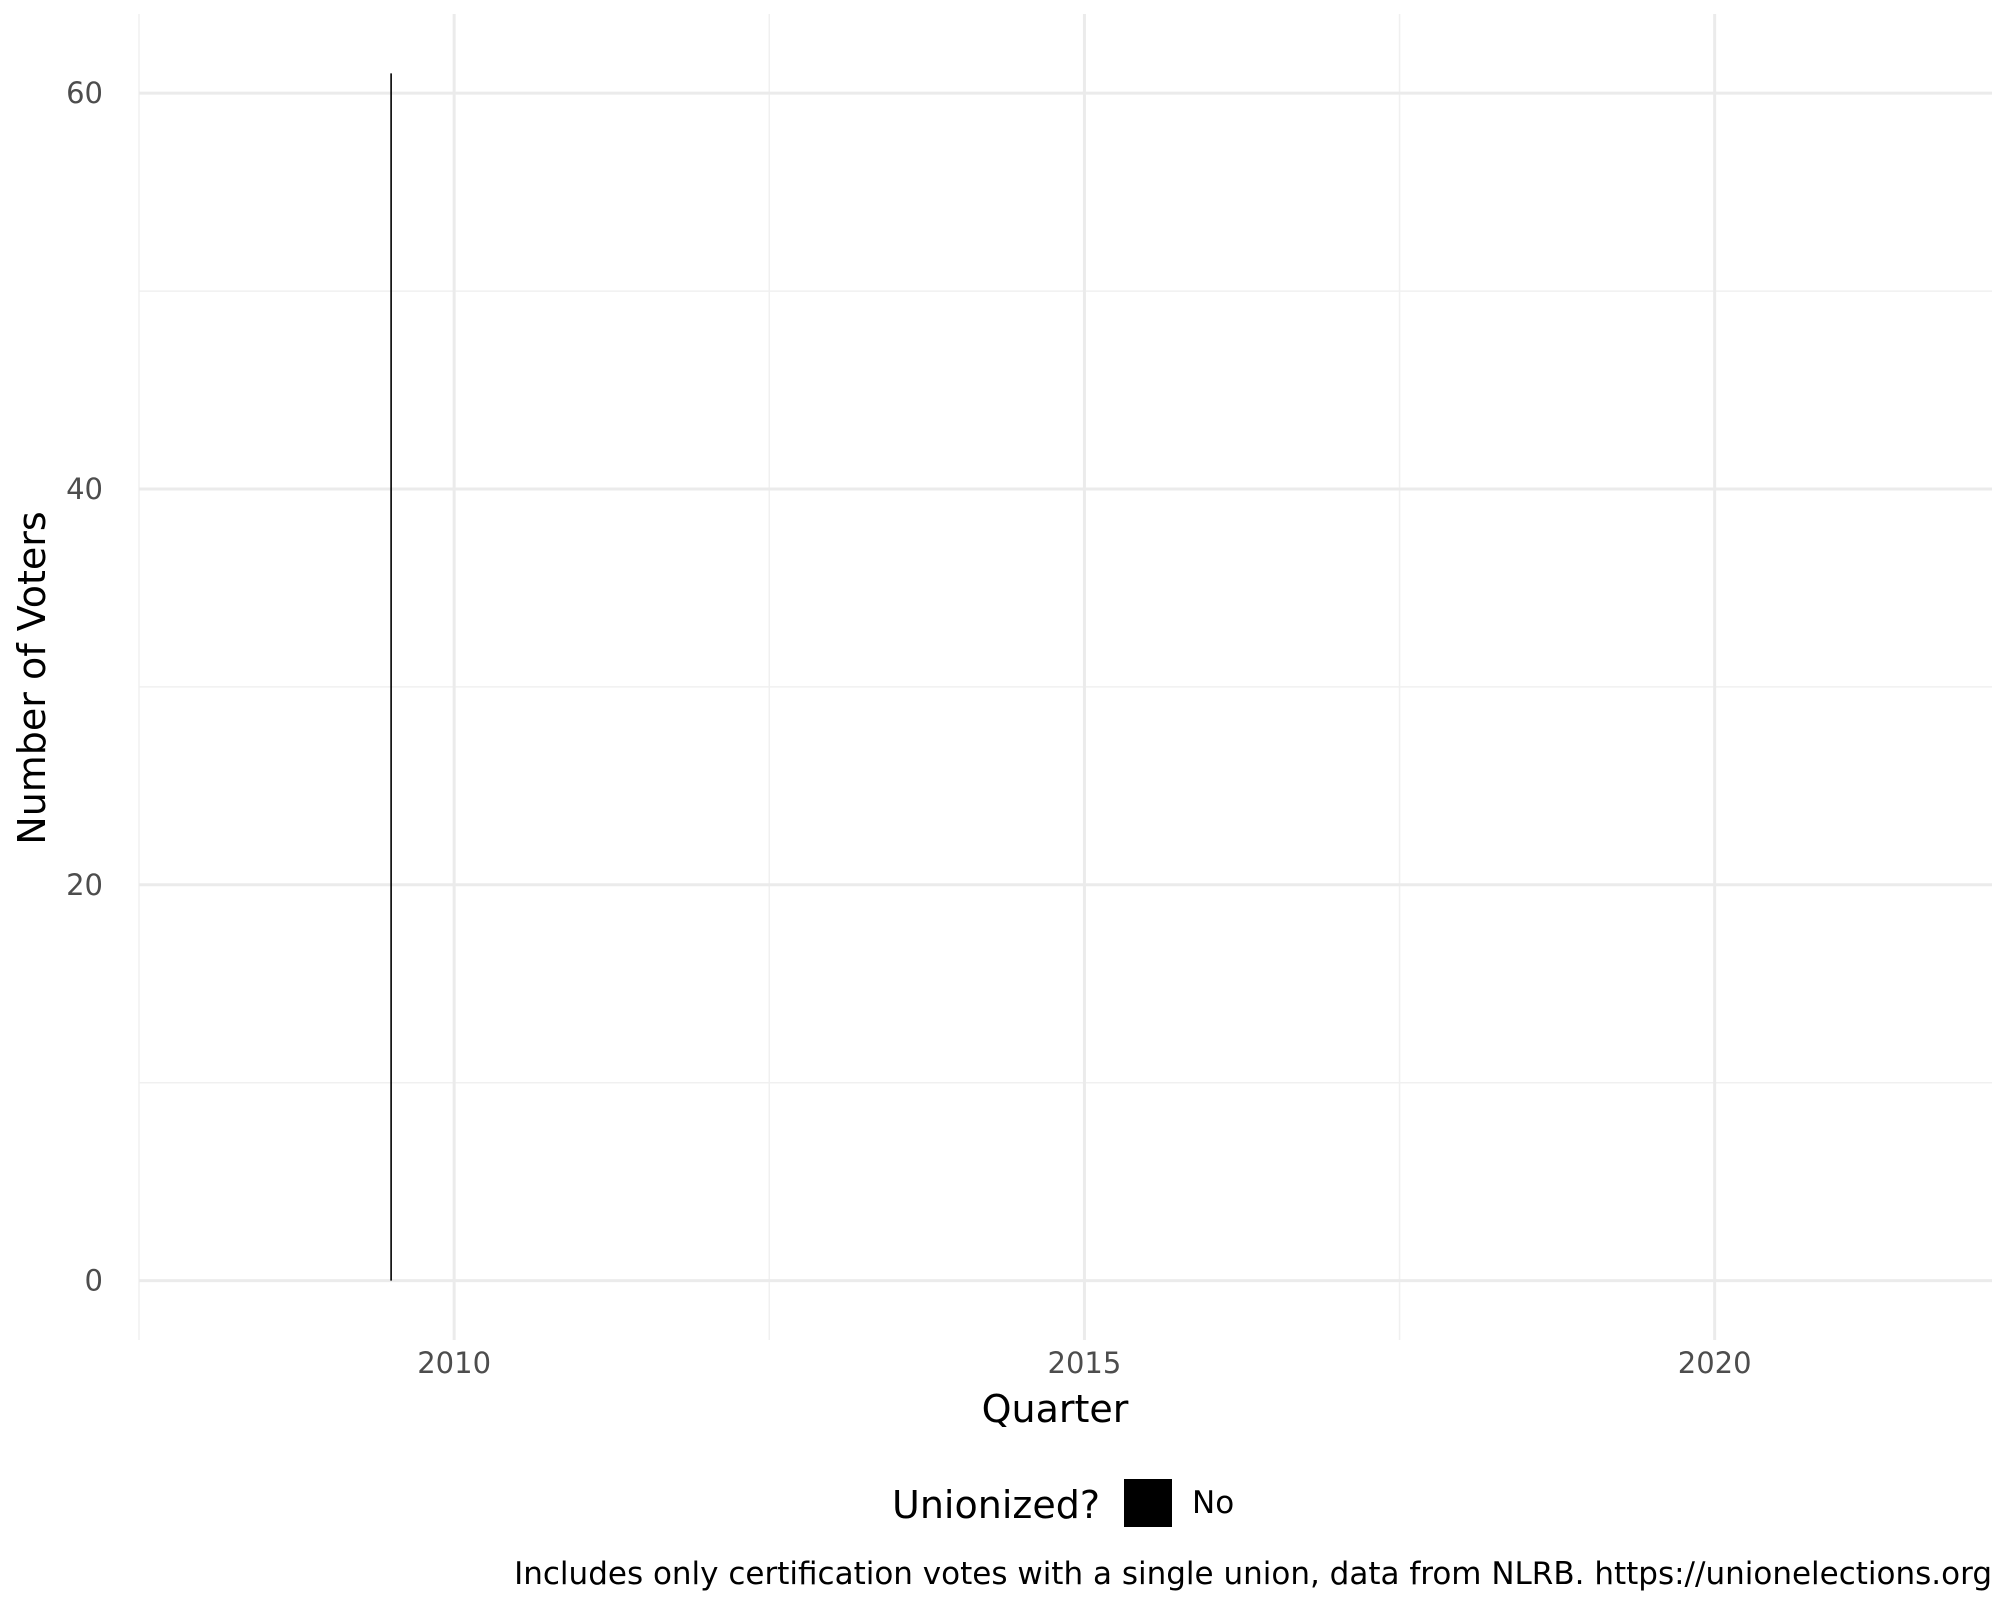 This screenshot has height=1604, width=2000. What do you see at coordinates (1715, 1363) in the screenshot?
I see `x-tick-label: 2020` at bounding box center [1715, 1363].